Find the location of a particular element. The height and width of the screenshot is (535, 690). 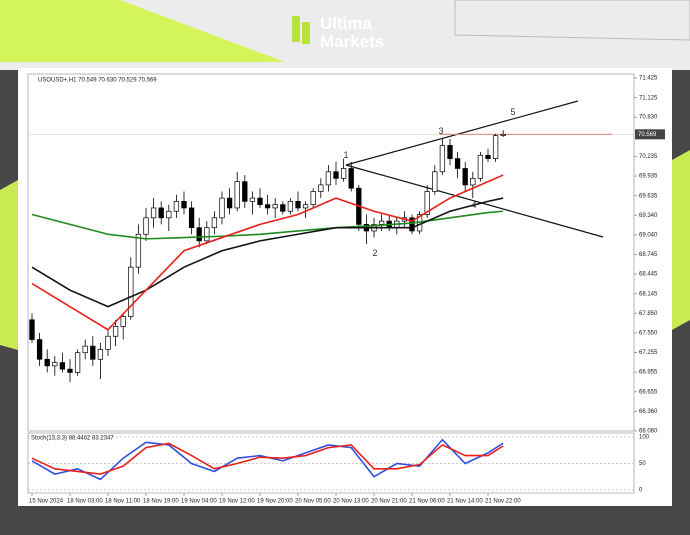

y-tick-label: 70.235 is located at coordinates (648, 157).